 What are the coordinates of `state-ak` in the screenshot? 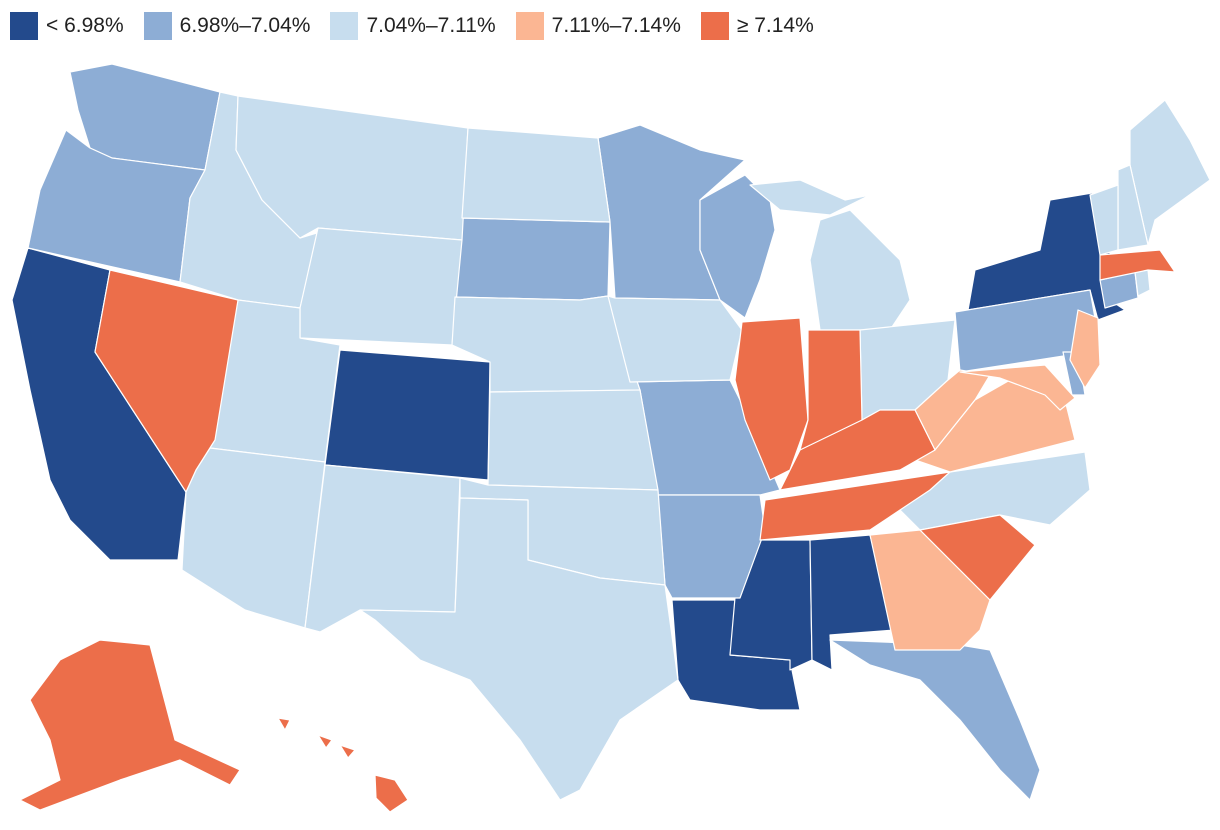 It's located at (130, 725).